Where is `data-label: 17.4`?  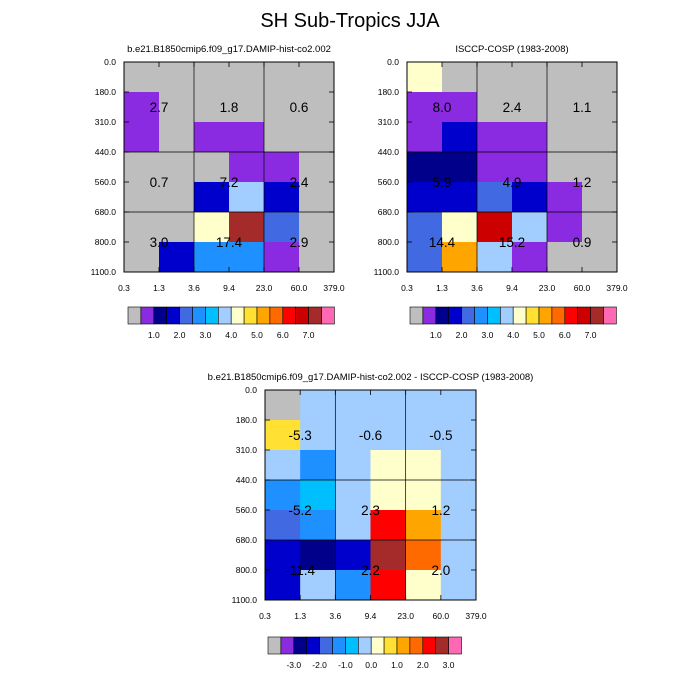 data-label: 17.4 is located at coordinates (229, 242).